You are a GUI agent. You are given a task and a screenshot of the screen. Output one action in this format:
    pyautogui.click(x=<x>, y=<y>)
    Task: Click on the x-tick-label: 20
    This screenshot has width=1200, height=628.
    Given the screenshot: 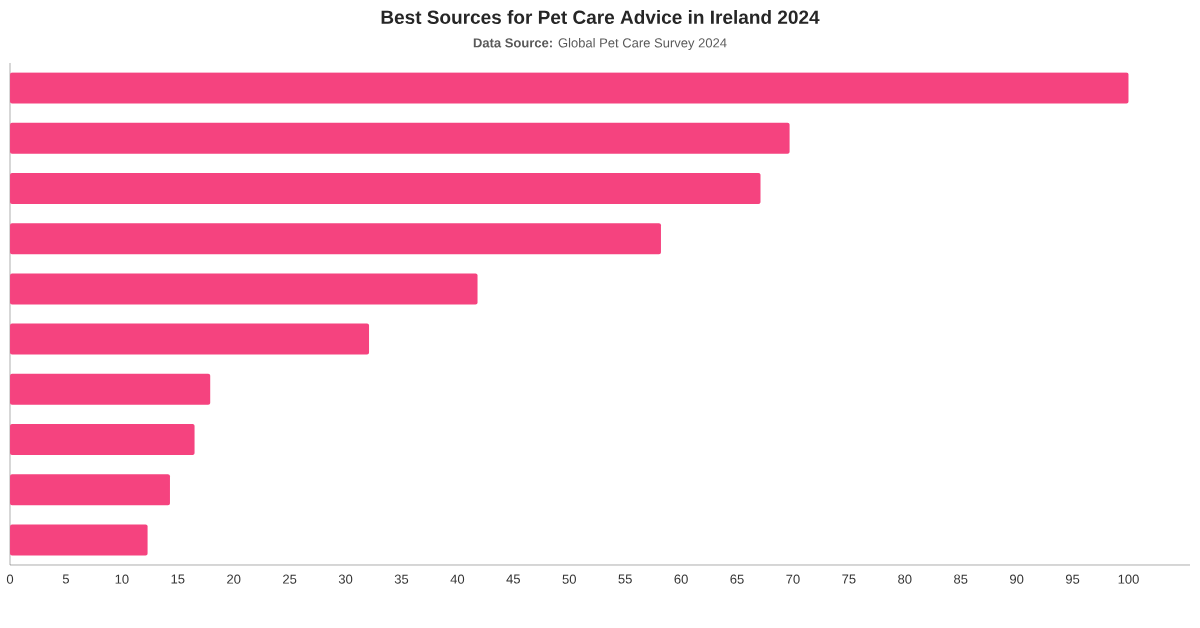 What is the action you would take?
    pyautogui.click(x=234, y=579)
    